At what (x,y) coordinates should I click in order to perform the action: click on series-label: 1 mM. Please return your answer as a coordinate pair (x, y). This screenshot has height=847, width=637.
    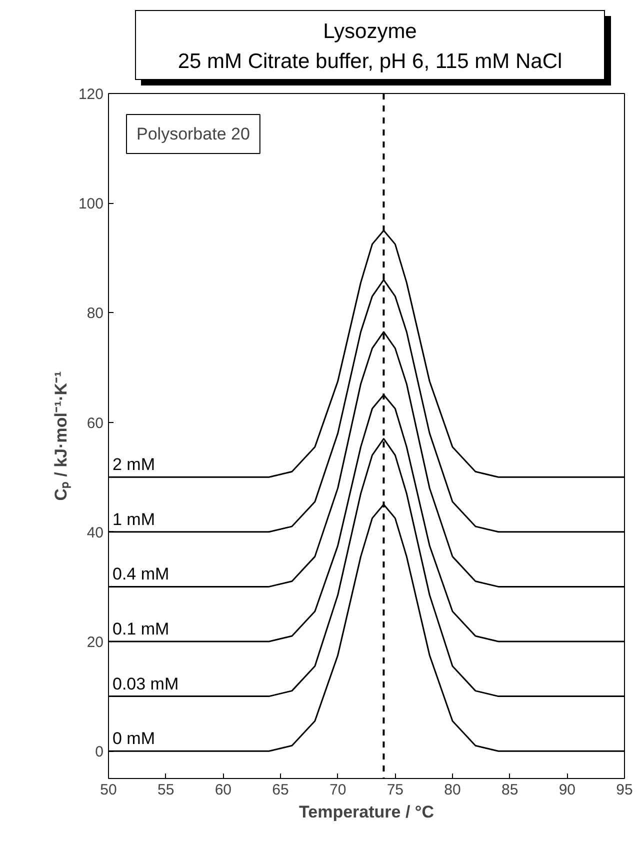
    Looking at the image, I should click on (133, 519).